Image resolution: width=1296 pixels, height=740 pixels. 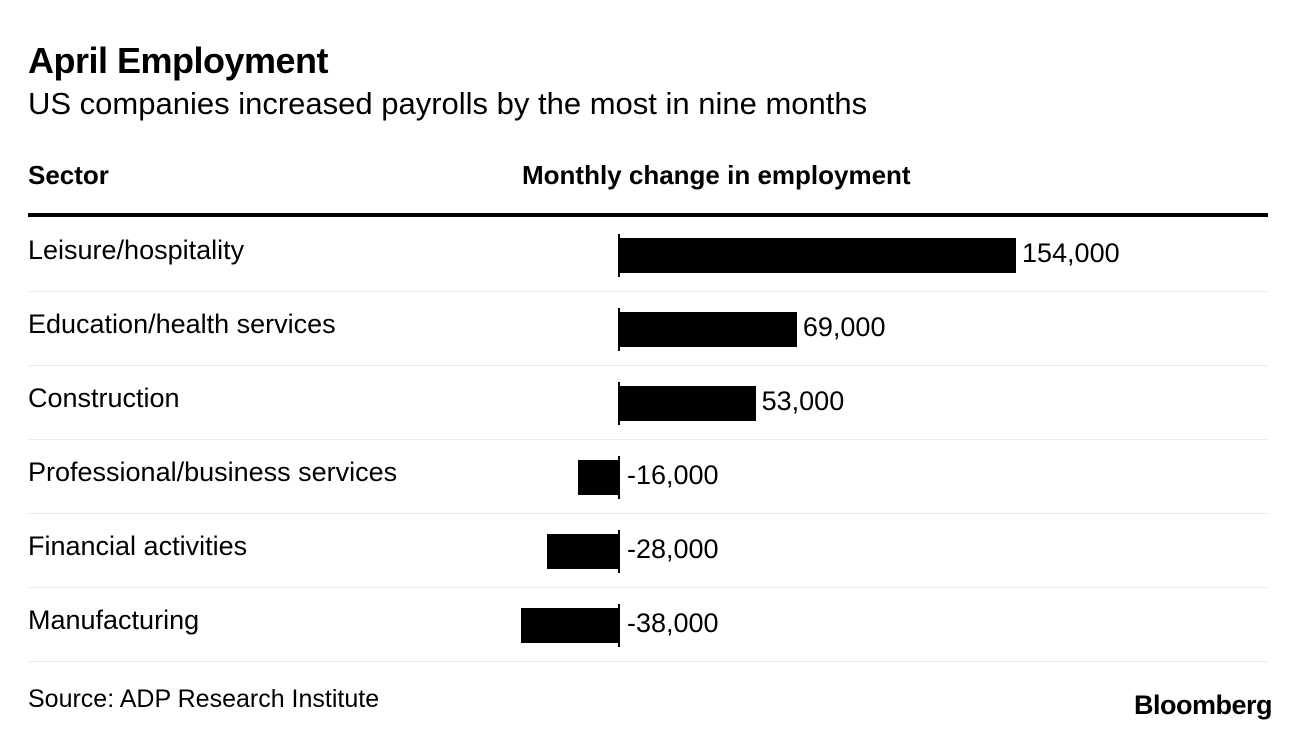 I want to click on category-label: Leisure/hospitality, so click(x=136, y=250).